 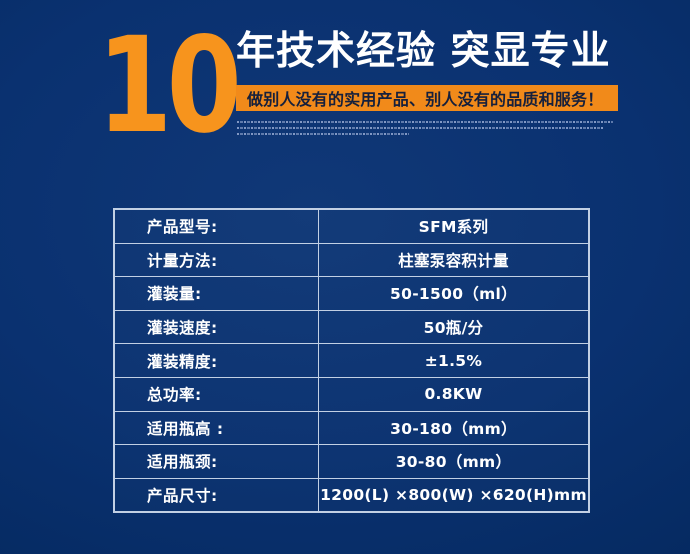 What do you see at coordinates (351, 393) in the screenshot?
I see `table-row: 总功率: 0.8KW` at bounding box center [351, 393].